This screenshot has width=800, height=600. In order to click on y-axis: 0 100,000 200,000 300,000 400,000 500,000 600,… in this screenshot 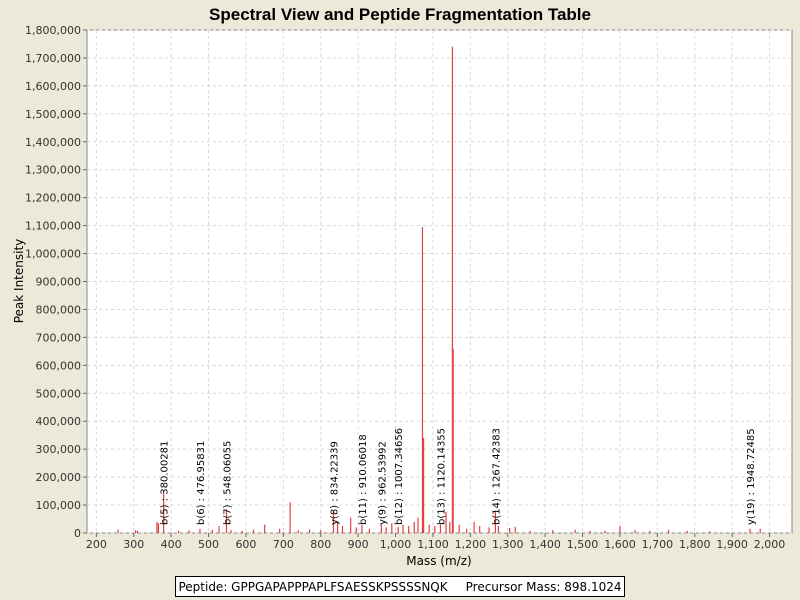, I will do `click(56, 282)`.